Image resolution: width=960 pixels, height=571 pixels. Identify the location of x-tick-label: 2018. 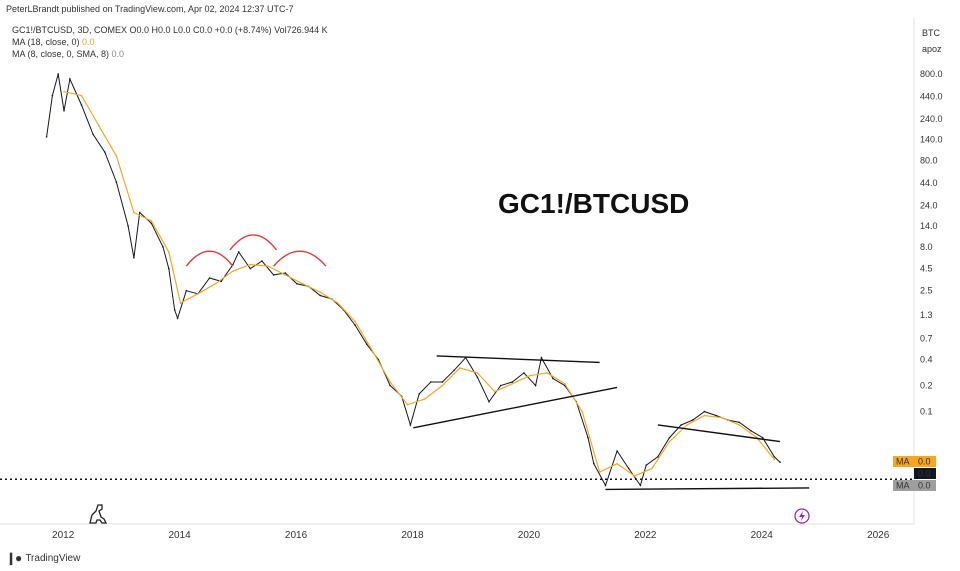
(412, 535).